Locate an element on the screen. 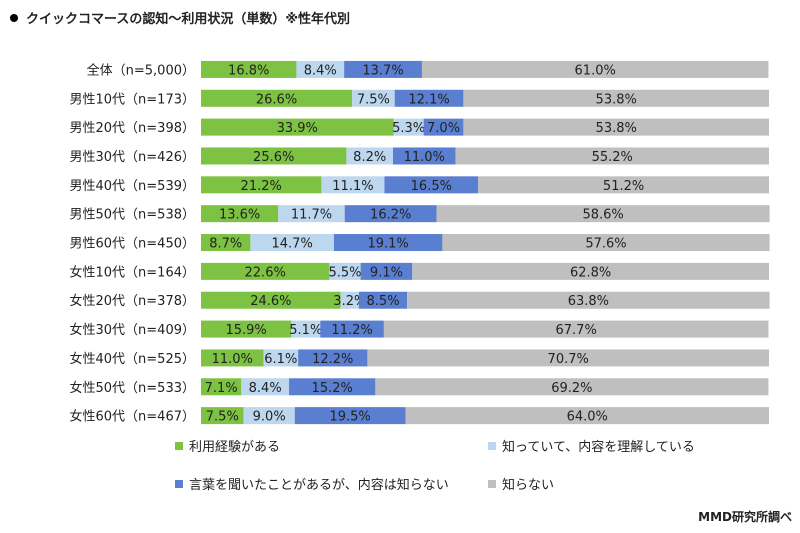 This screenshot has height=533, width=800. data-label-used: 11.0% is located at coordinates (232, 359).